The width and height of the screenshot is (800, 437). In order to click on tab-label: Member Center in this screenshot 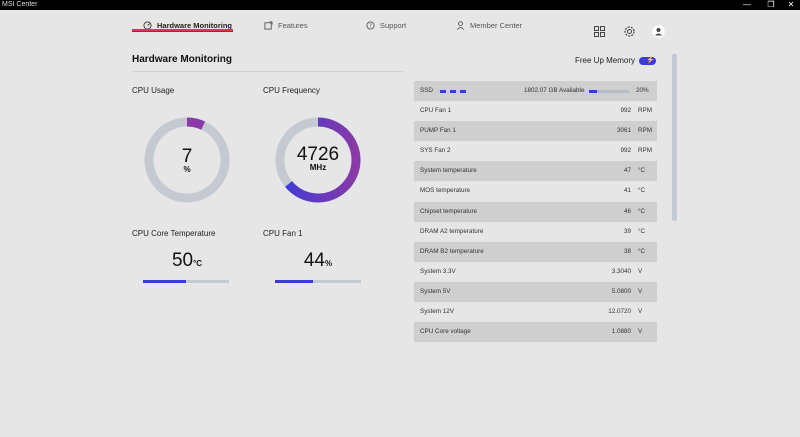, I will do `click(496, 25)`.